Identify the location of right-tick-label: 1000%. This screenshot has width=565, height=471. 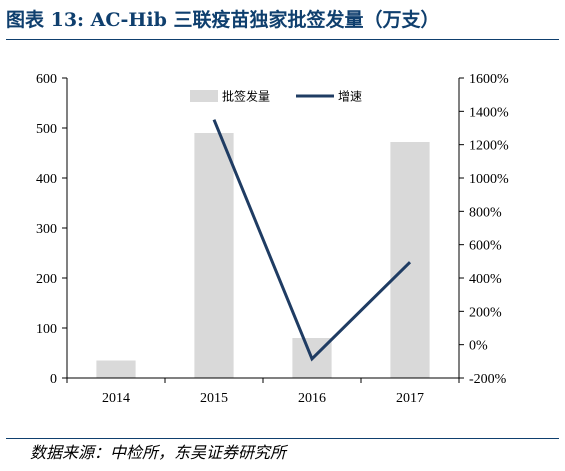
(489, 179).